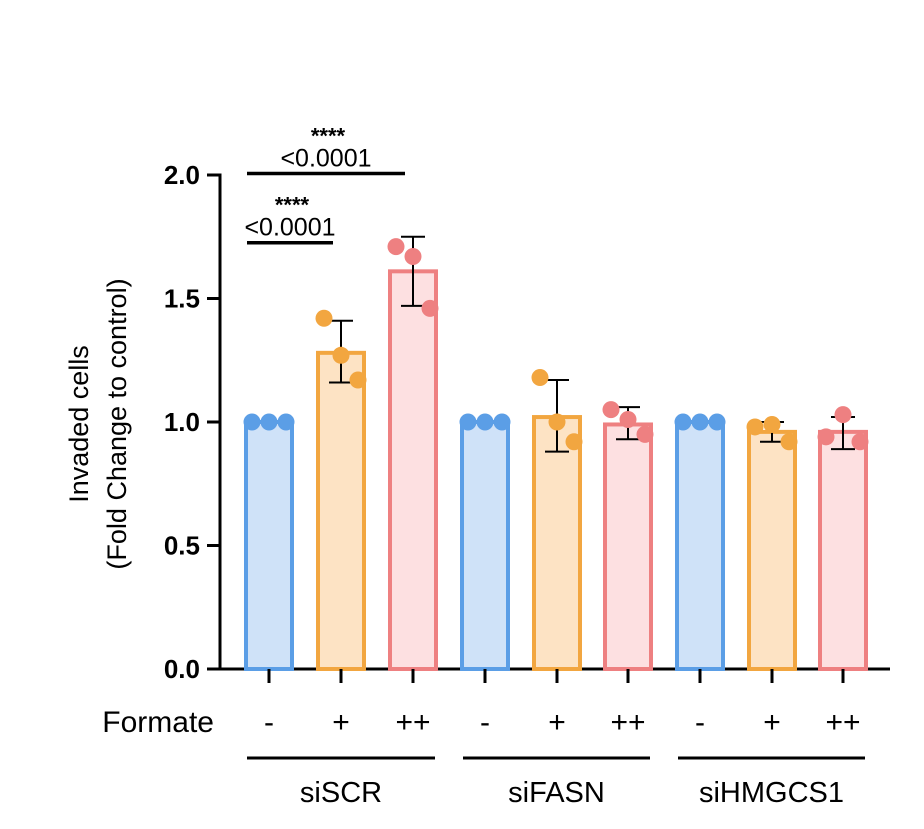 Image resolution: width=924 pixels, height=829 pixels. I want to click on y-axis-title: Invaded cells (Fold Change to control), so click(98, 423).